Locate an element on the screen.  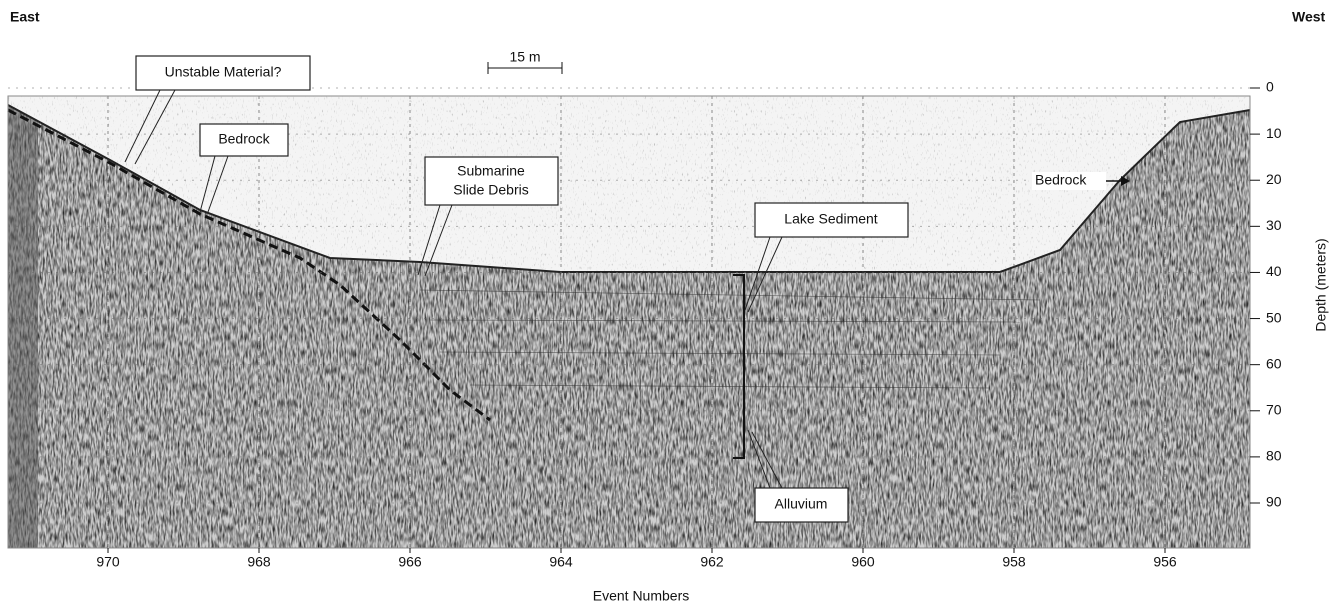
x-tick-label: 966 is located at coordinates (410, 562).